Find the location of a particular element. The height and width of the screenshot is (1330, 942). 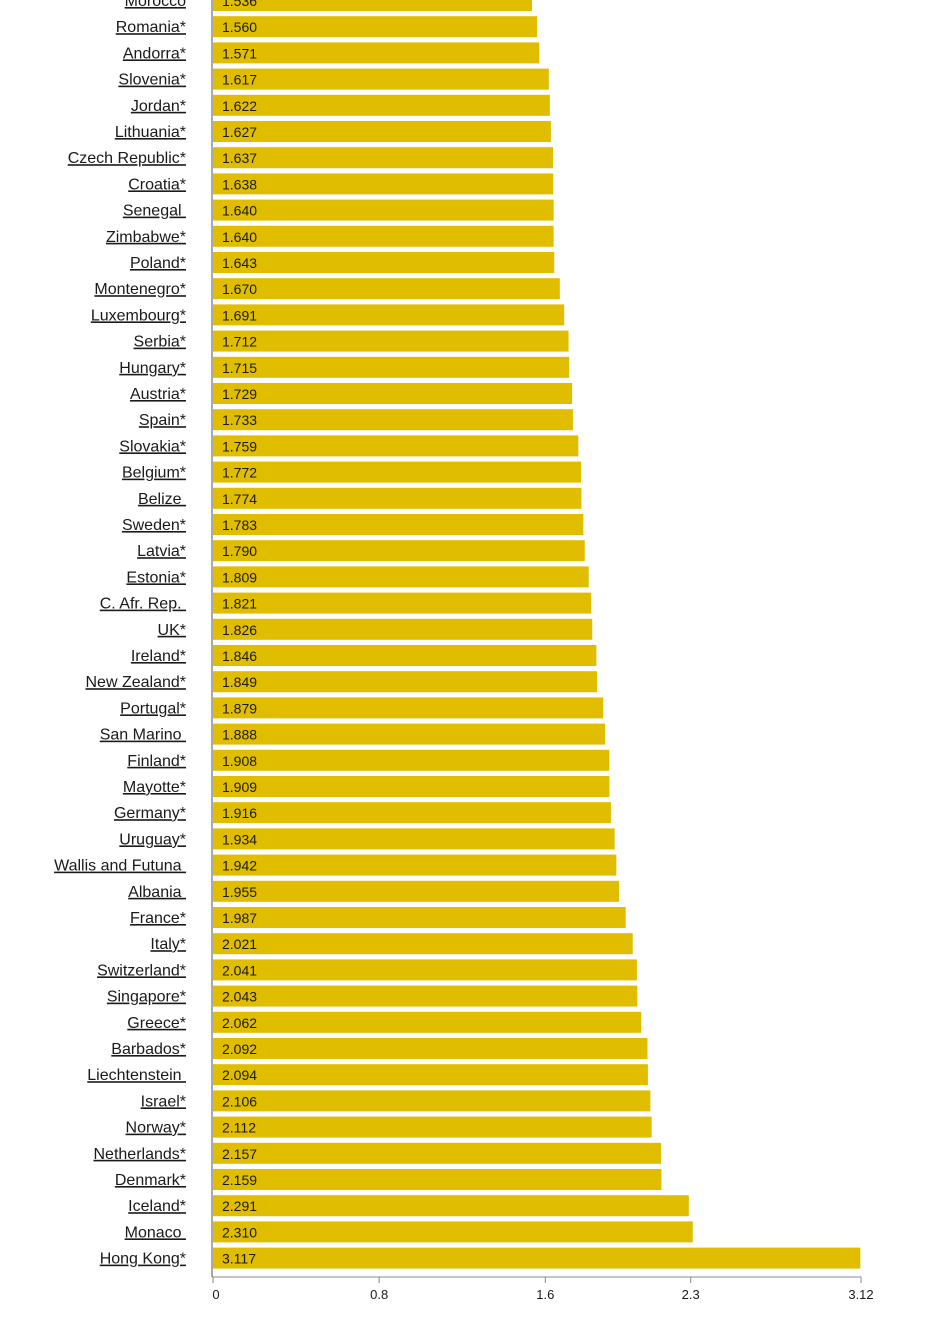

category-link-belize: Belize is located at coordinates (162, 499).